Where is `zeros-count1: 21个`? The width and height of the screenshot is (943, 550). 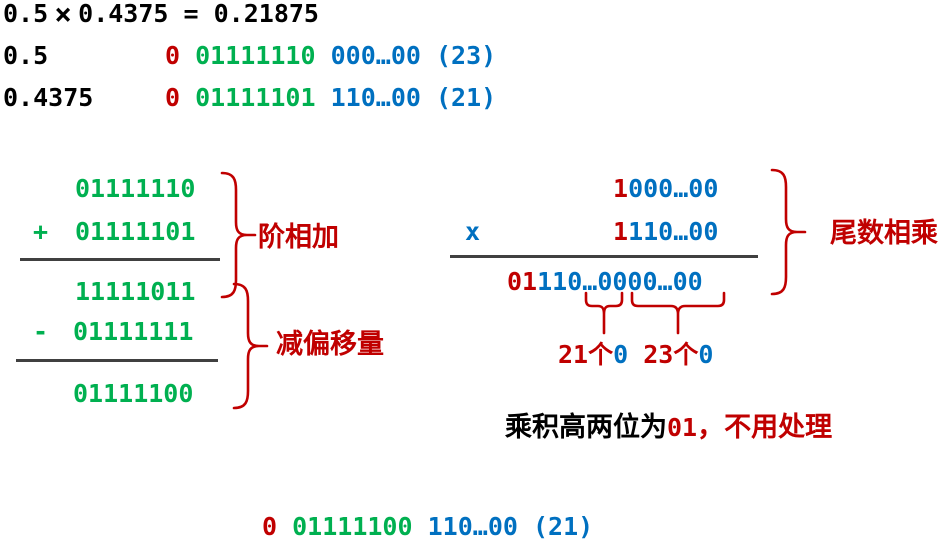 zeros-count1: 21个 is located at coordinates (586, 354).